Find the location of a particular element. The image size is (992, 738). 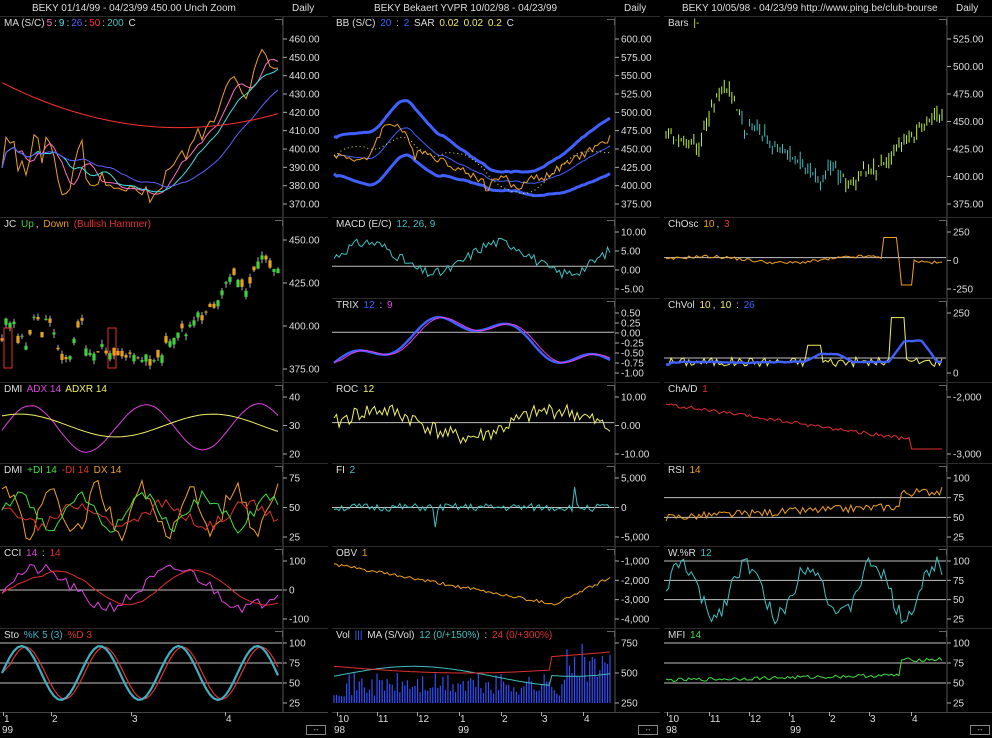

sto-pane: Sto %K 5 (3) %D 3 100 75 50 25 is located at coordinates (164, 670).